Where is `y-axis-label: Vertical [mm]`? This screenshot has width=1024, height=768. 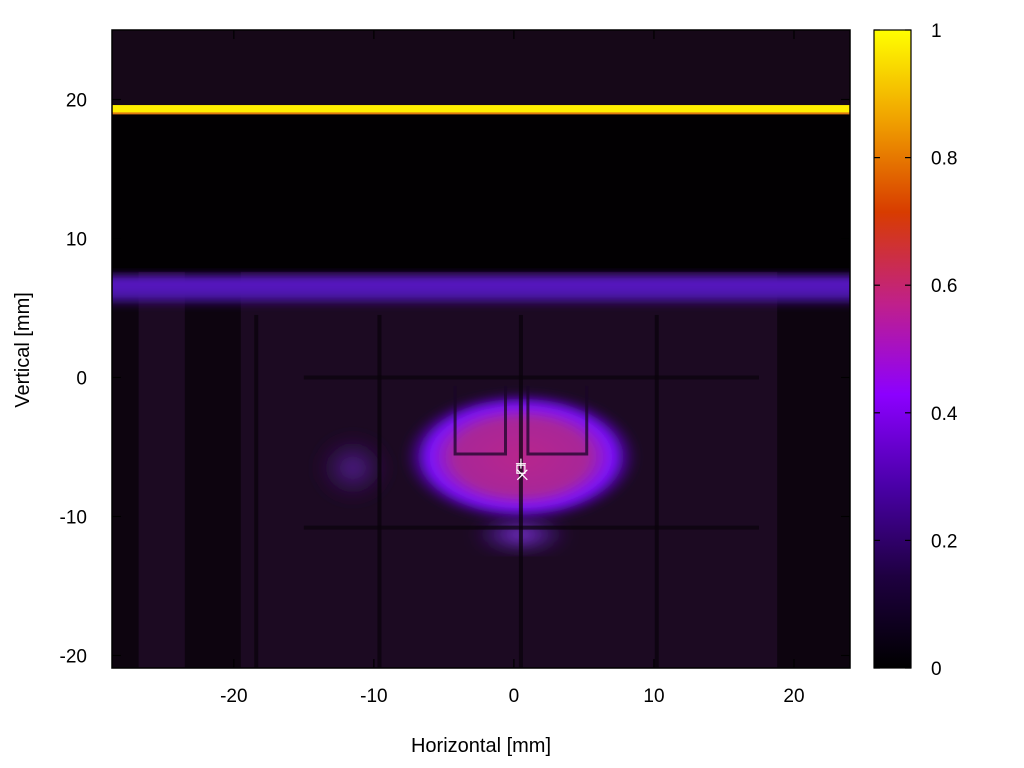
y-axis-label: Vertical [mm] is located at coordinates (23, 350).